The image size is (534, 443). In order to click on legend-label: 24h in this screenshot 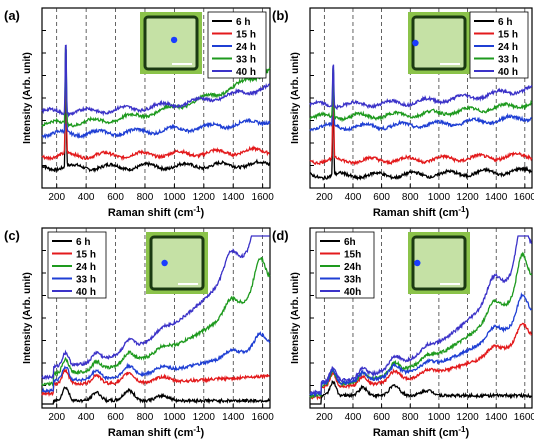, I will do `click(352, 267)`.